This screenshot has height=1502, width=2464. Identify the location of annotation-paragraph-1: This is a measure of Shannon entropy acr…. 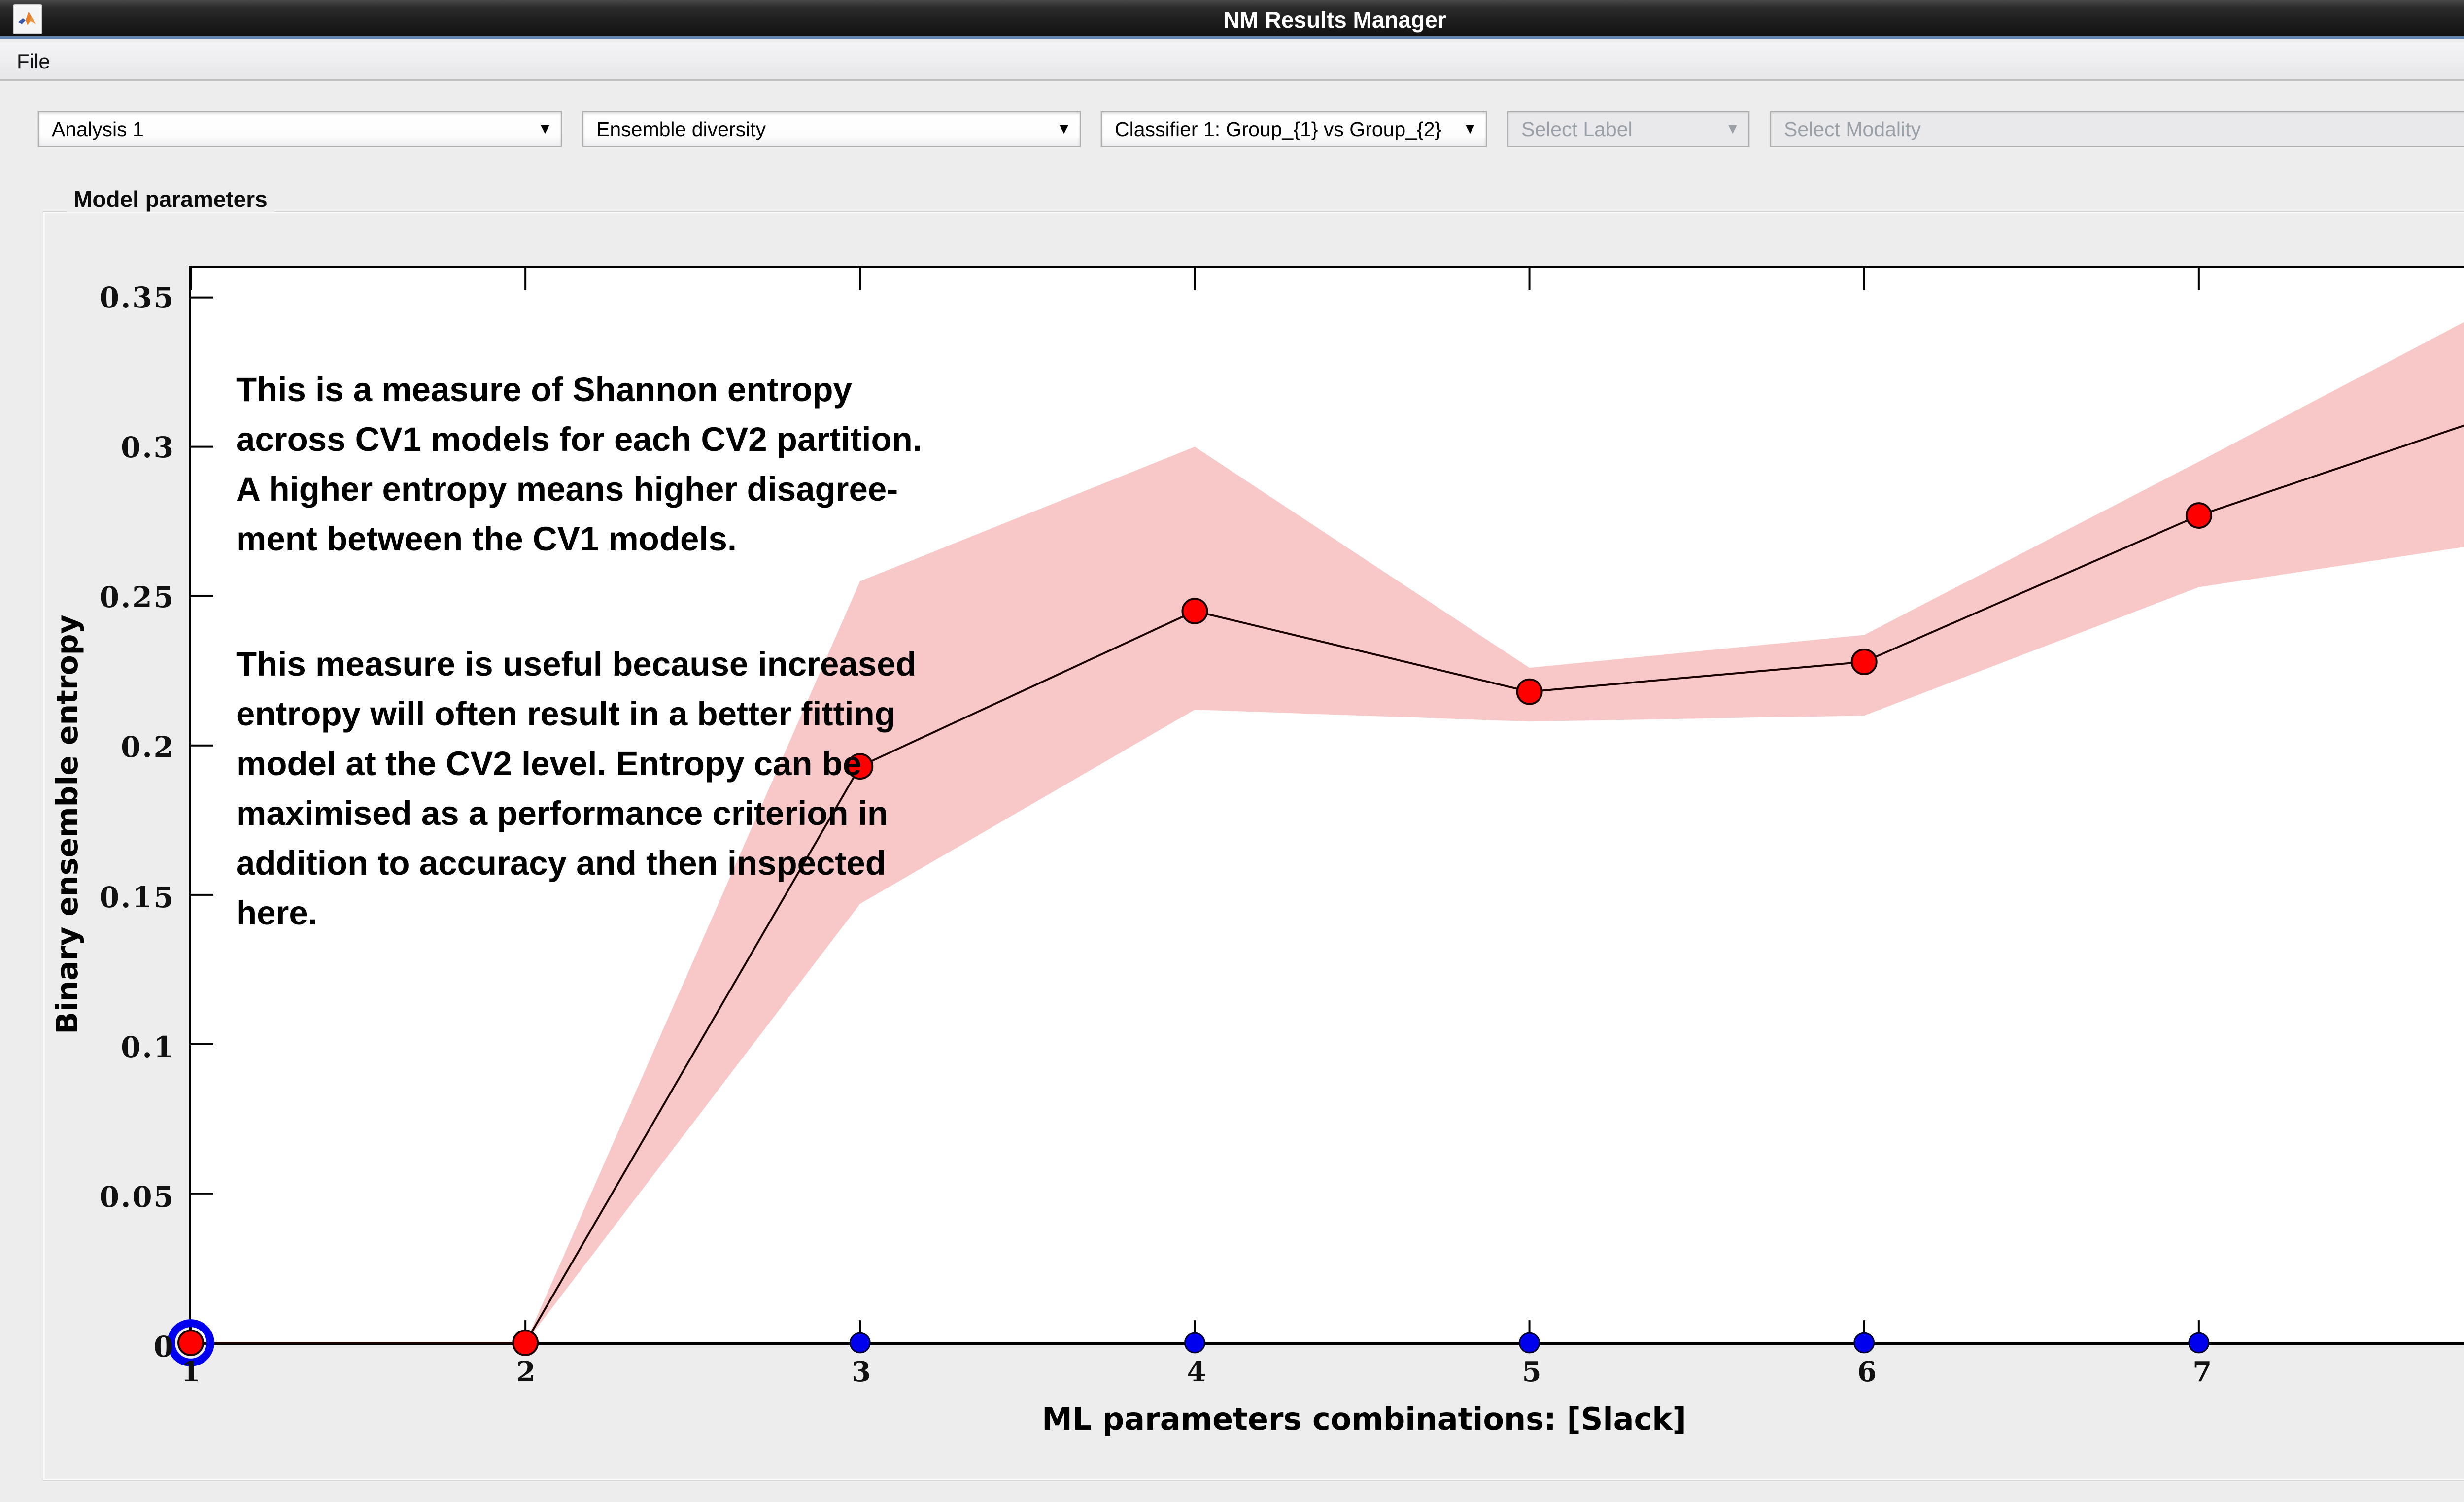
(579, 464).